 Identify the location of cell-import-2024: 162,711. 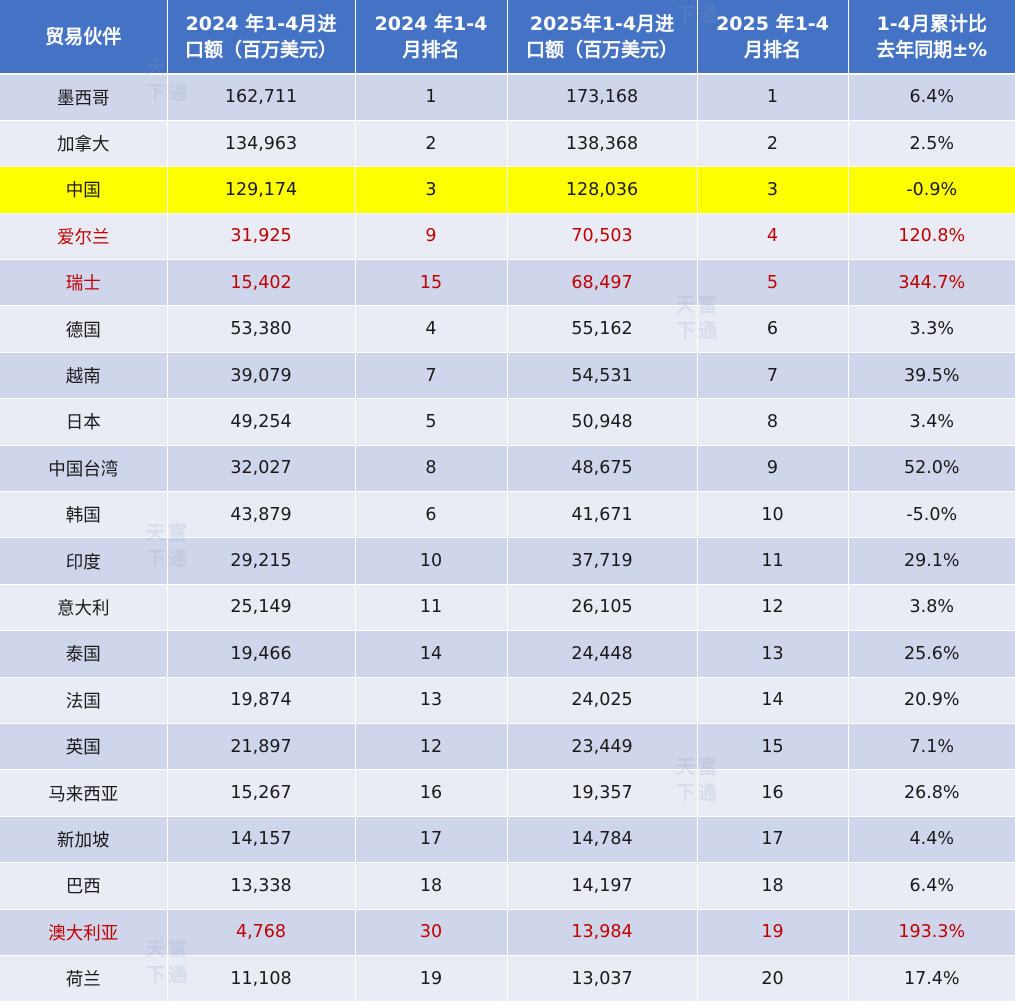
(261, 97).